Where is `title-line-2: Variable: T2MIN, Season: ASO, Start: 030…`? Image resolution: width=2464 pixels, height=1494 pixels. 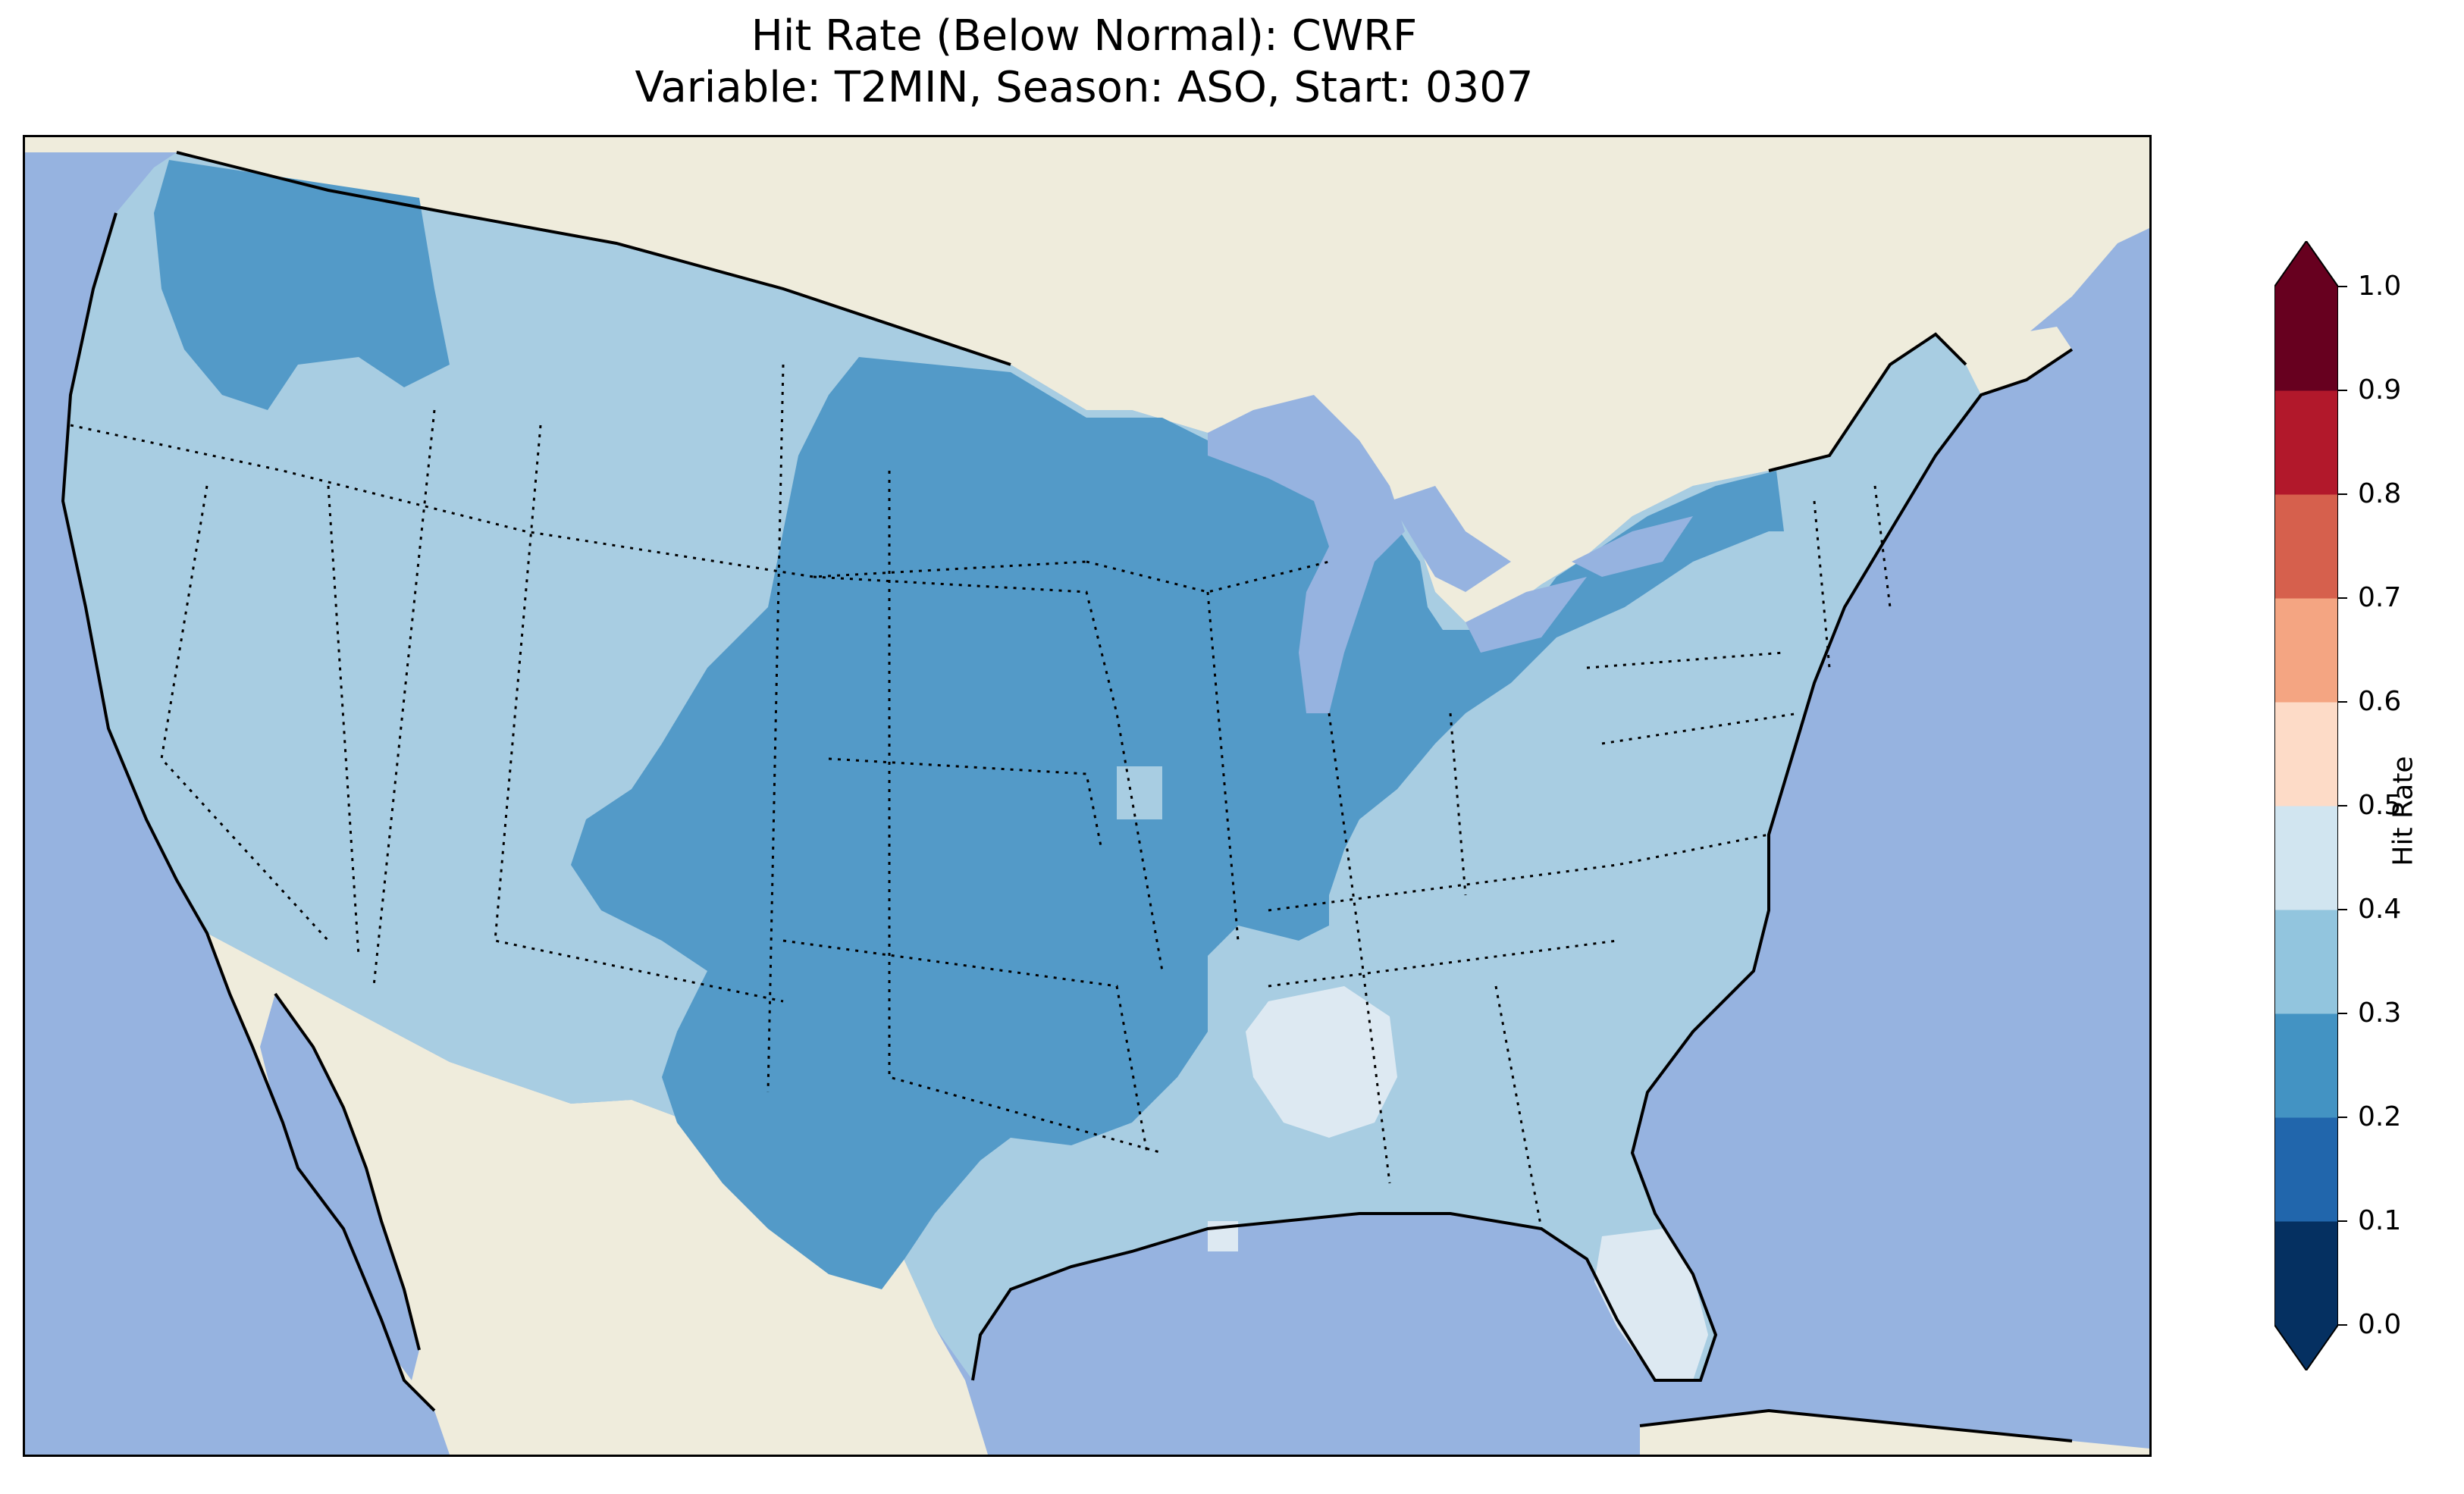
title-line-2: Variable: T2MIN, Season: ASO, Start: 030… is located at coordinates (1084, 87).